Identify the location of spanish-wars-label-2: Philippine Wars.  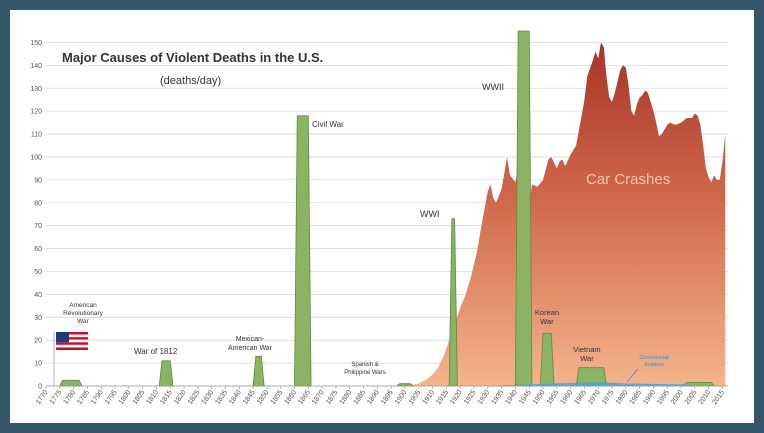
(364, 373).